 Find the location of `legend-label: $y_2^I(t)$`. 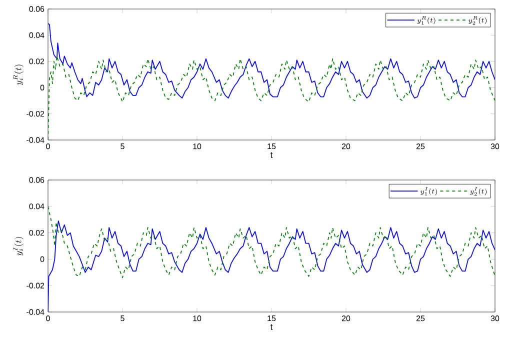

legend-label: $y_2^I(t)$ is located at coordinates (478, 191).